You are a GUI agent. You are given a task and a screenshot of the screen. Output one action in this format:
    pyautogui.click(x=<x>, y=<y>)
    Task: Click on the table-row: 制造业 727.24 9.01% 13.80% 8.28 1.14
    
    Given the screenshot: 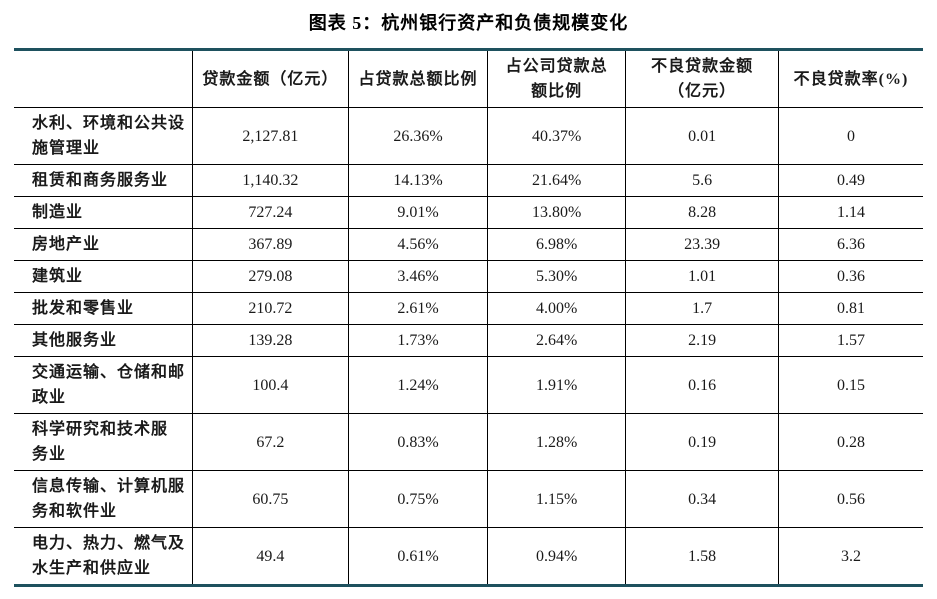 What is the action you would take?
    pyautogui.click(x=468, y=212)
    